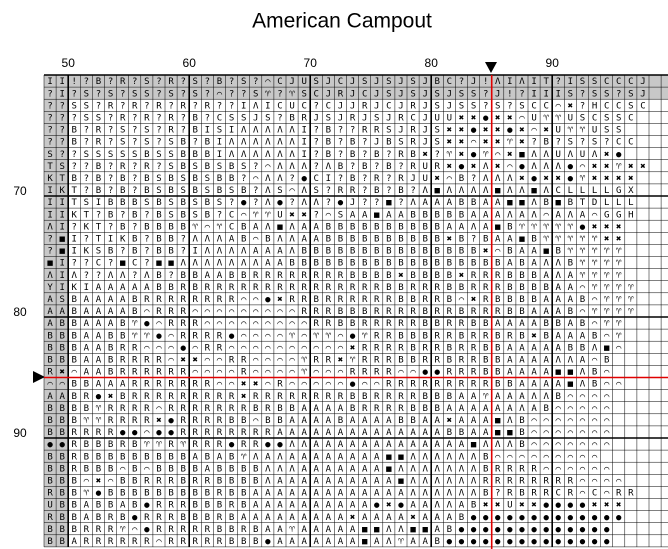 This screenshot has width=668, height=549. Describe the element at coordinates (594, 106) in the screenshot. I see `cell-symbol: H` at that location.